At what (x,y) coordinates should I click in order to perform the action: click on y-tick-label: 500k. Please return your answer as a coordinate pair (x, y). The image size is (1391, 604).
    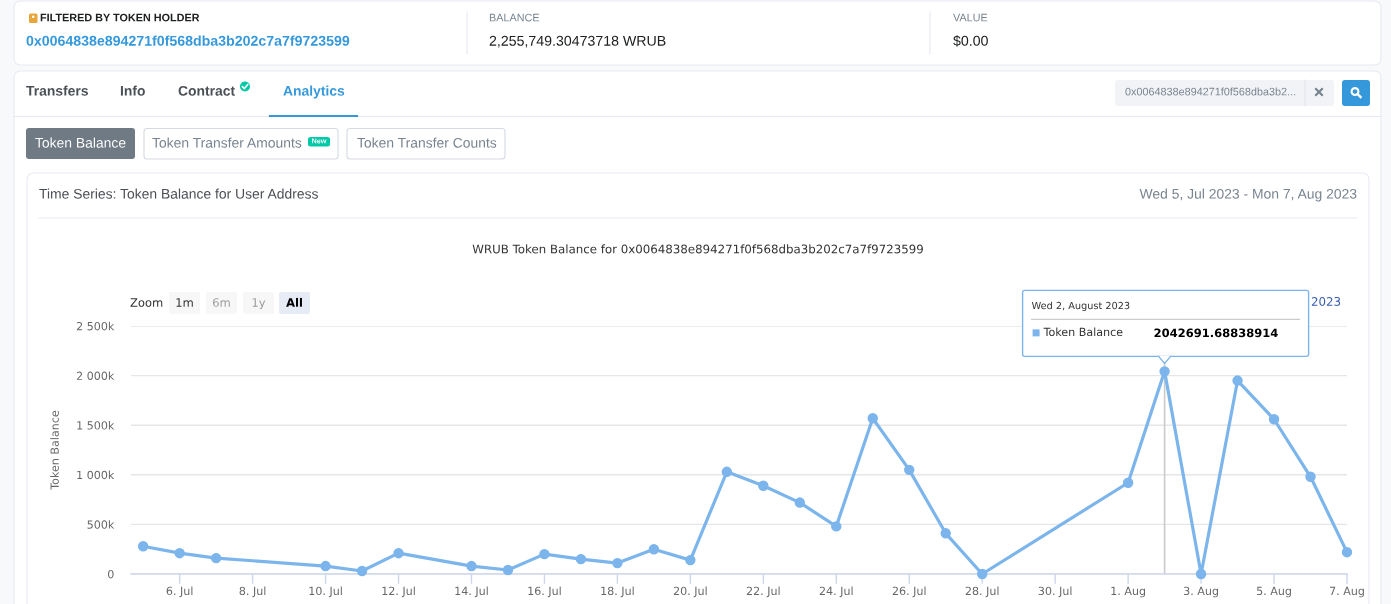
    Looking at the image, I should click on (101, 524).